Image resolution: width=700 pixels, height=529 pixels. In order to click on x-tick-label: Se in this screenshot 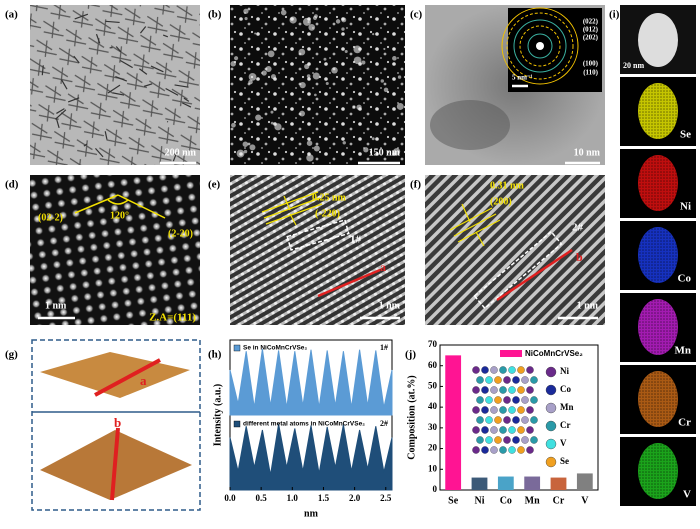, I will do `click(453, 500)`.